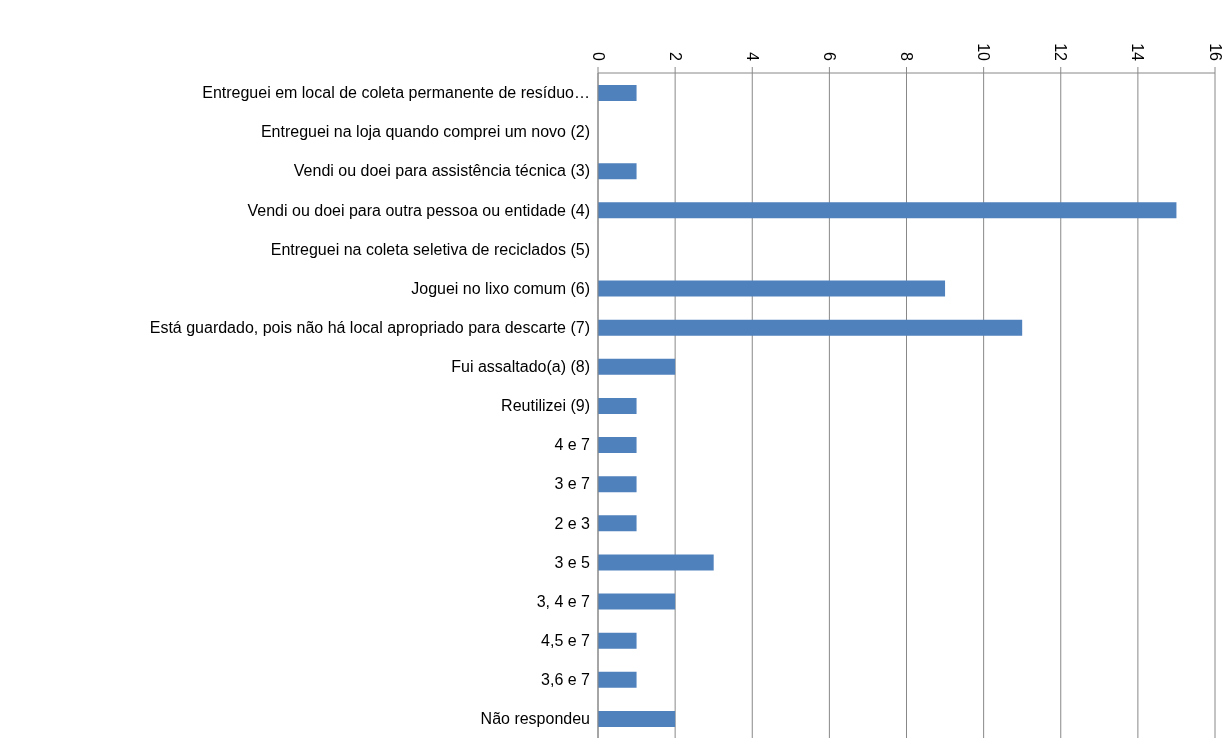  Describe the element at coordinates (829, 57) in the screenshot. I see `x-tick-label: 6` at that location.